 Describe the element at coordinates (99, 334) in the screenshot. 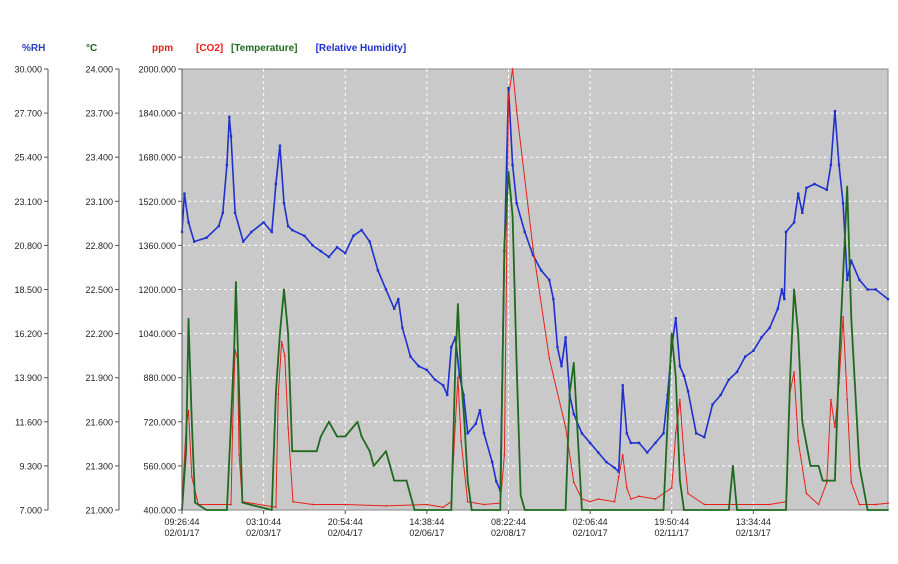

I see `tick-label-temp: 22.200` at that location.